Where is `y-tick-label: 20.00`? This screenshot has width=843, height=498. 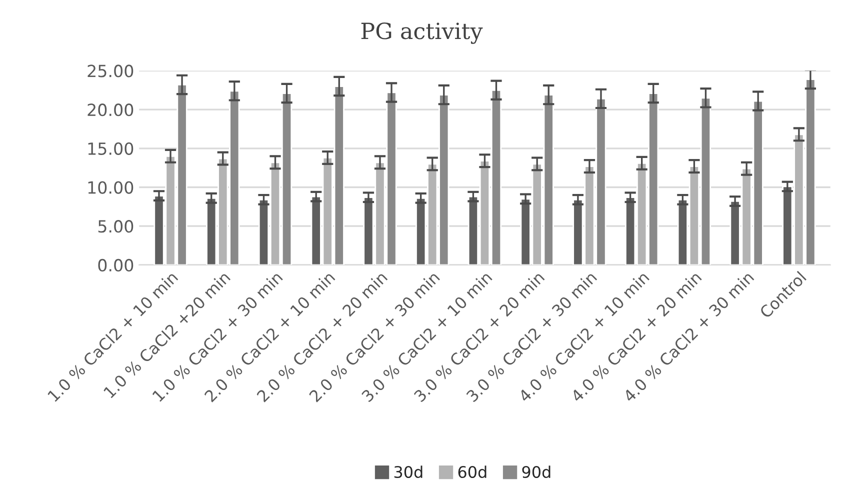 y-tick-label: 20.00 is located at coordinates (111, 110).